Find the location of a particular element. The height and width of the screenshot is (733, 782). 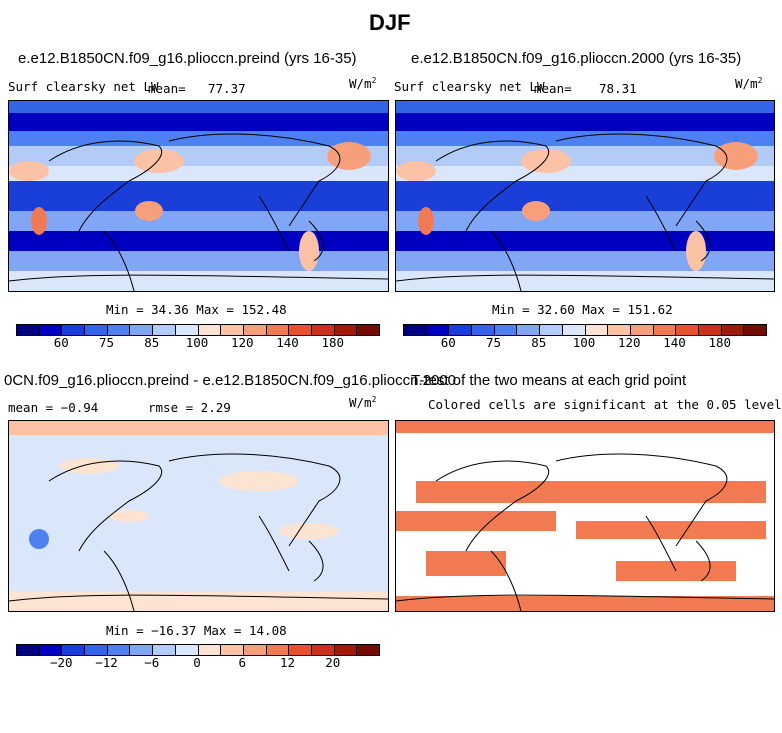

panel2-map is located at coordinates (585, 196).